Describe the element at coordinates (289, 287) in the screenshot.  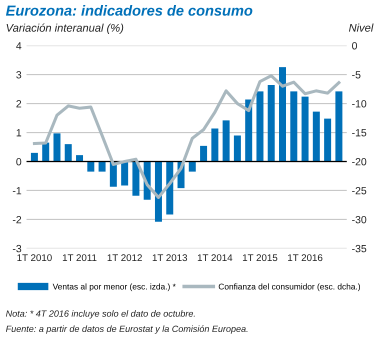
I see `legend-label: Confianza del consumidor (esc. dcha.)` at that location.